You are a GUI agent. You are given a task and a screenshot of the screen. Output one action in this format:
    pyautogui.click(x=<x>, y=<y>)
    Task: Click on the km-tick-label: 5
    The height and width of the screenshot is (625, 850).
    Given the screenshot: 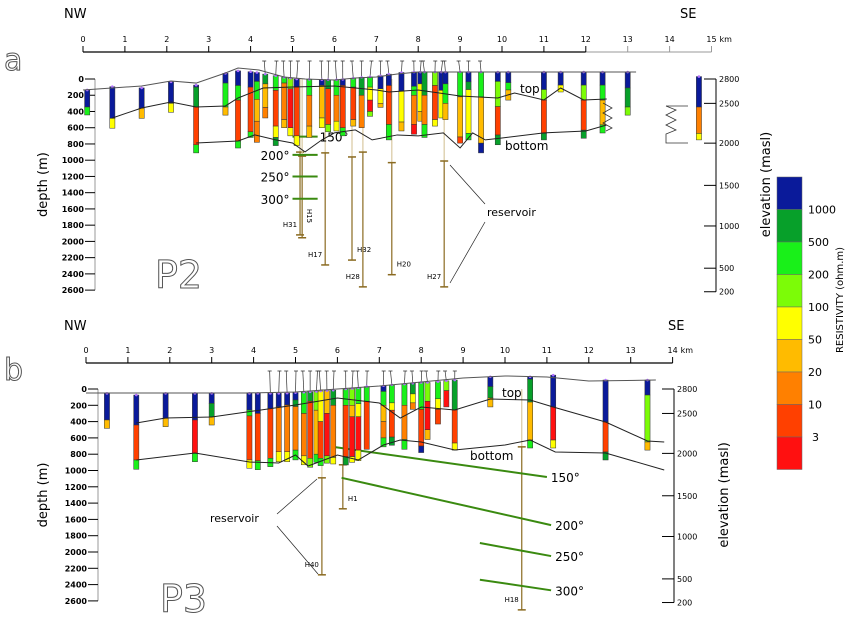 What is the action you would take?
    pyautogui.click(x=292, y=39)
    